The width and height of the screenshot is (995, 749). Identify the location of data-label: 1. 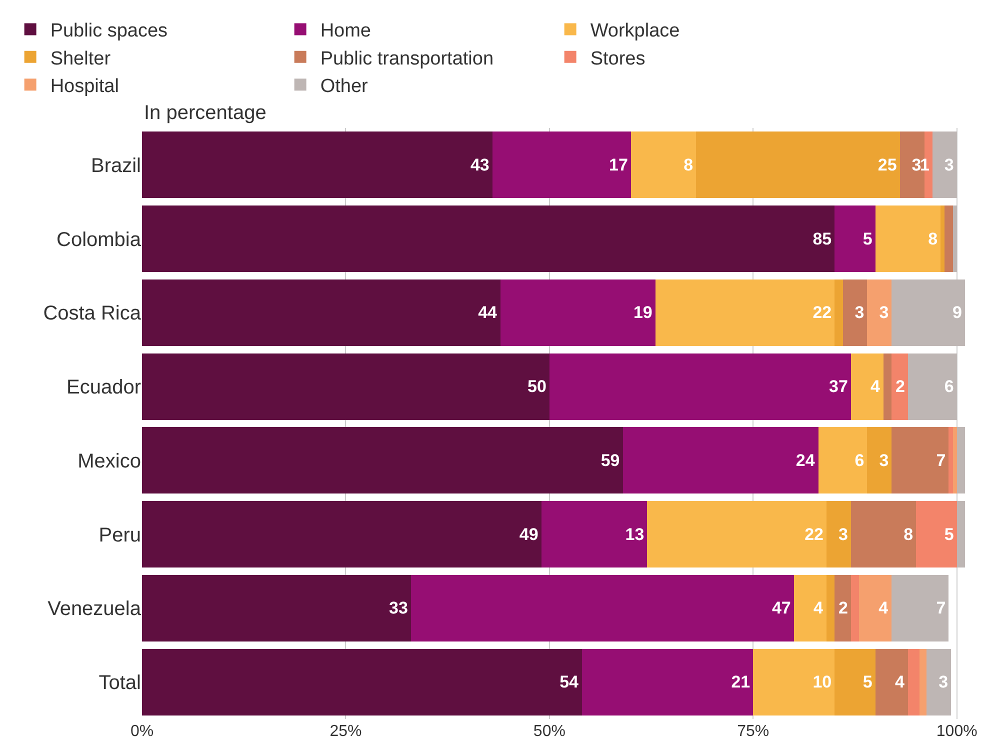
(925, 164).